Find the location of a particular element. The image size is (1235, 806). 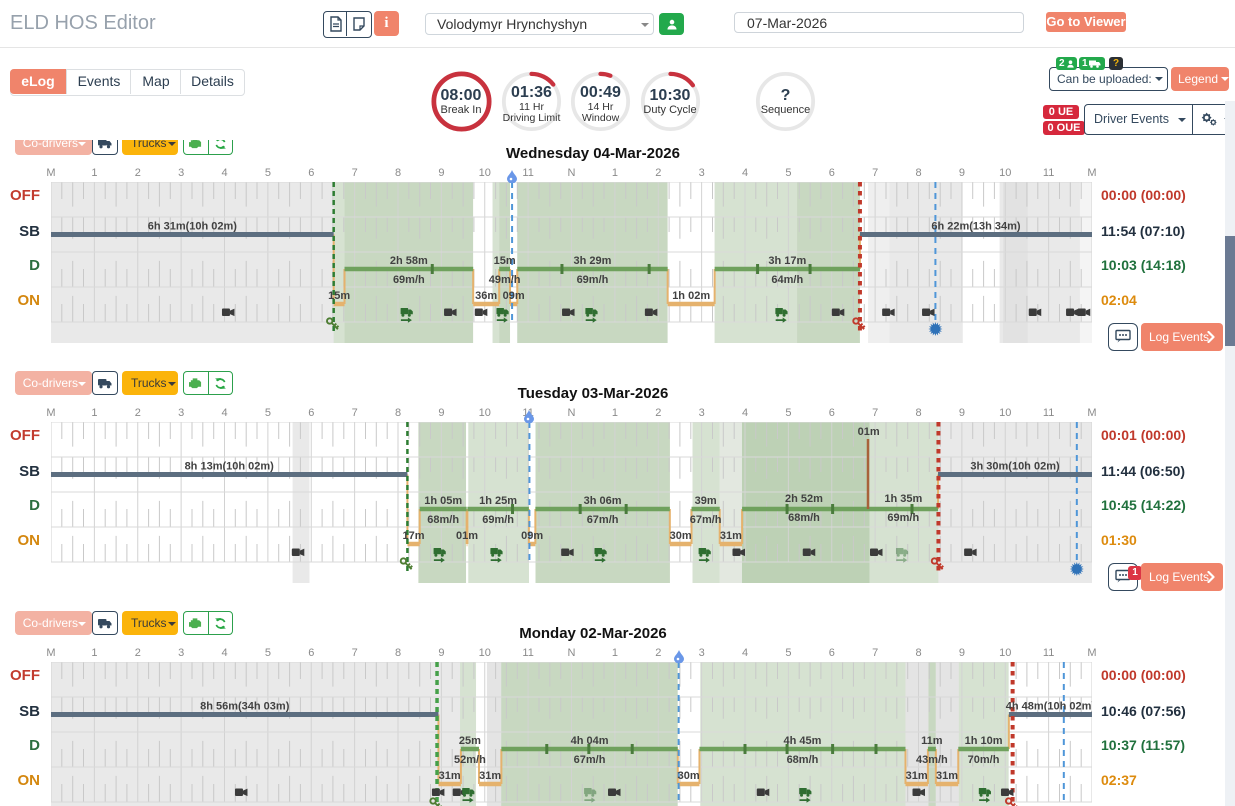

svg-text: 25m is located at coordinates (470, 741).